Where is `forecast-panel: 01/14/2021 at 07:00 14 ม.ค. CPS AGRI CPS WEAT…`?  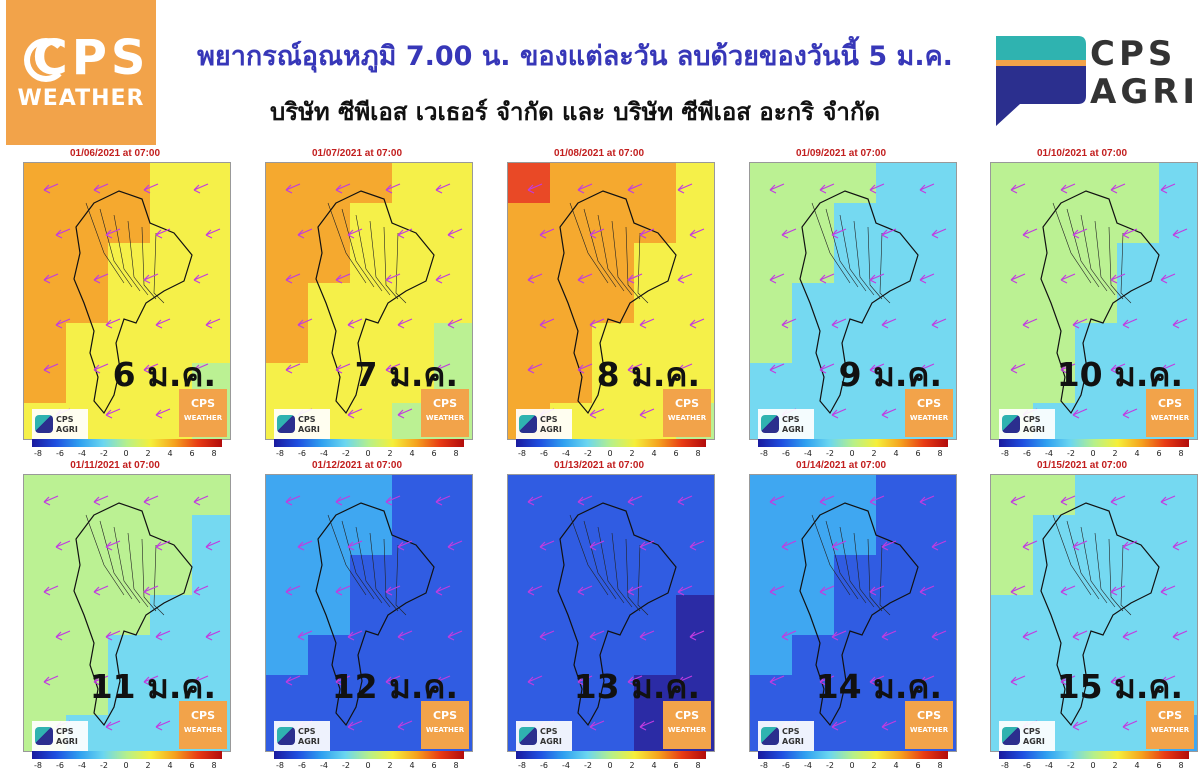
forecast-panel: 01/14/2021 at 07:00 14 ม.ค. CPS AGRI CPS WEAT… is located at coordinates (846, 615).